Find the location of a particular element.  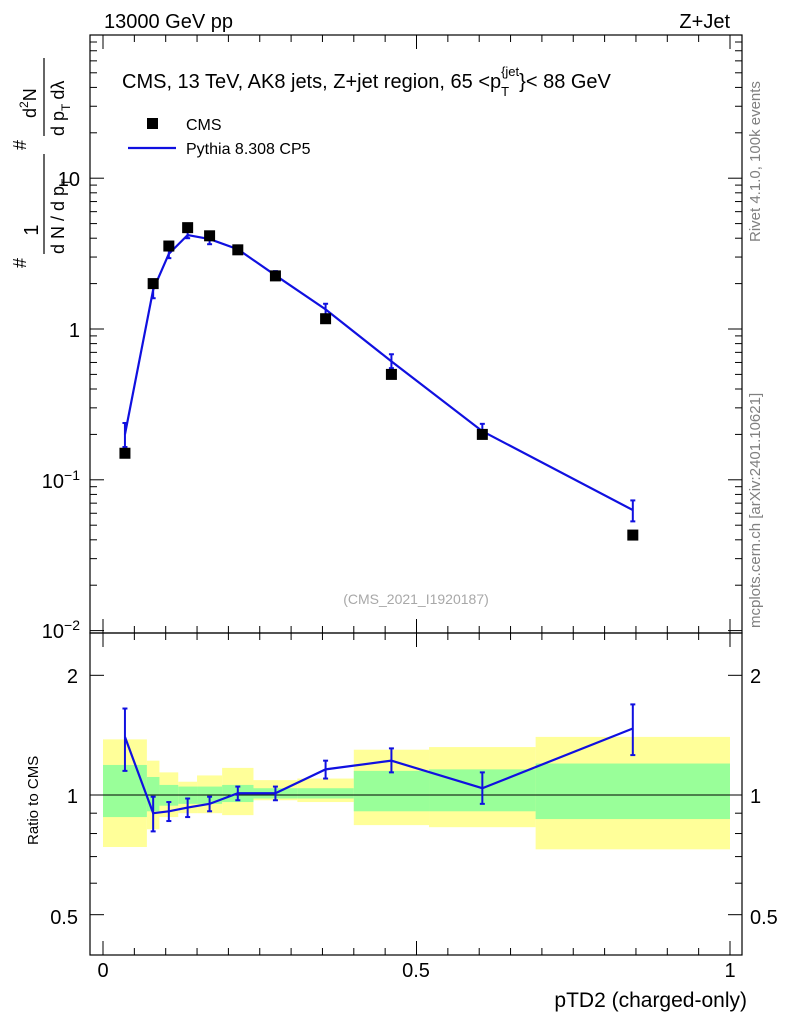

legend-marker-cms is located at coordinates (152, 123).